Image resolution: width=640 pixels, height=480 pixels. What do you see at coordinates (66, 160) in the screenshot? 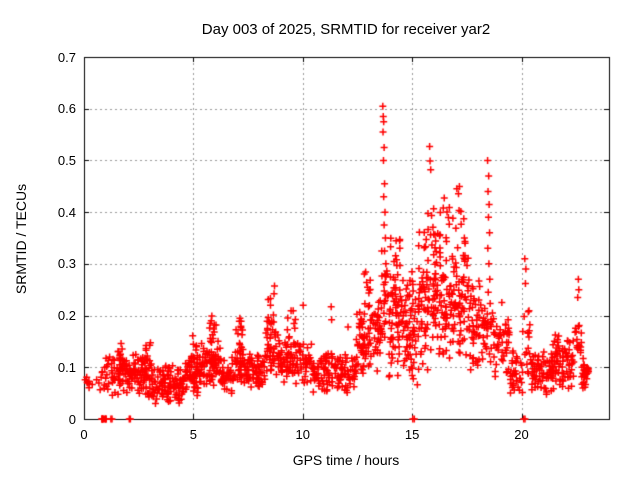
I see `y-tick-label: 0.5` at bounding box center [66, 160].